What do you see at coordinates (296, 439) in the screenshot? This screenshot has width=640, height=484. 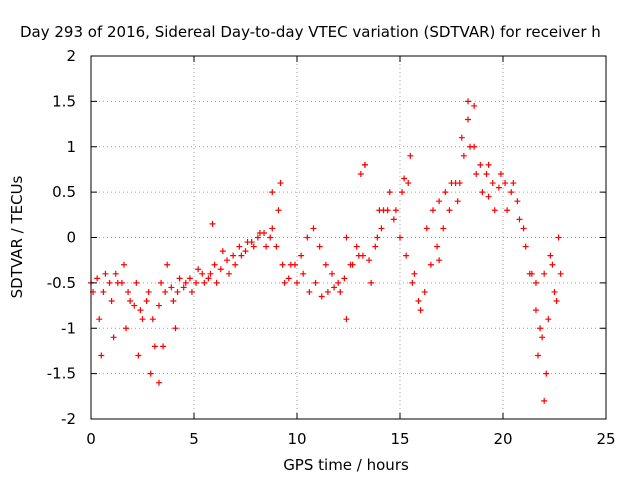 I see `x-tick-label: 10` at bounding box center [296, 439].